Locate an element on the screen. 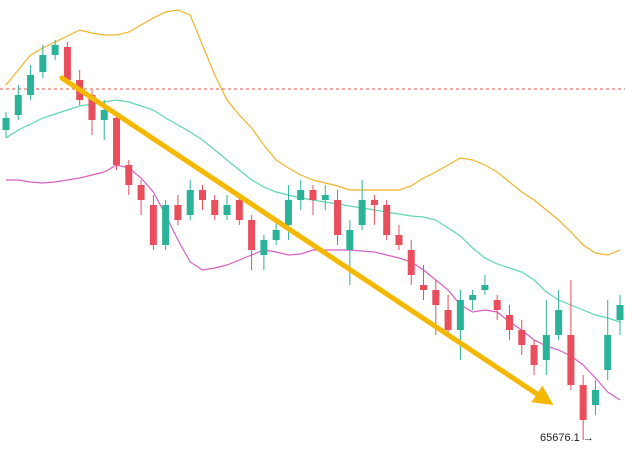 The height and width of the screenshot is (456, 625). price-label: 65676.1 → is located at coordinates (567, 438).